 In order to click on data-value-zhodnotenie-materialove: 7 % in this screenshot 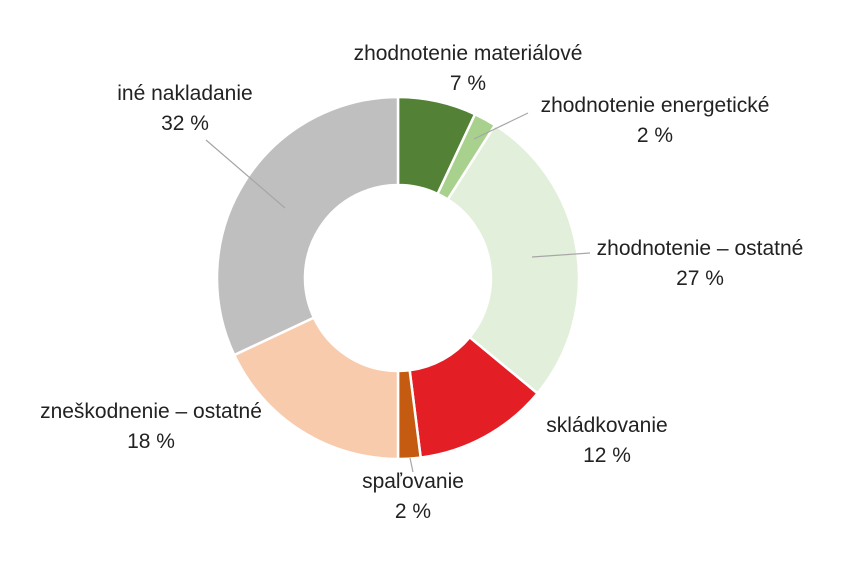, I will do `click(468, 83)`.